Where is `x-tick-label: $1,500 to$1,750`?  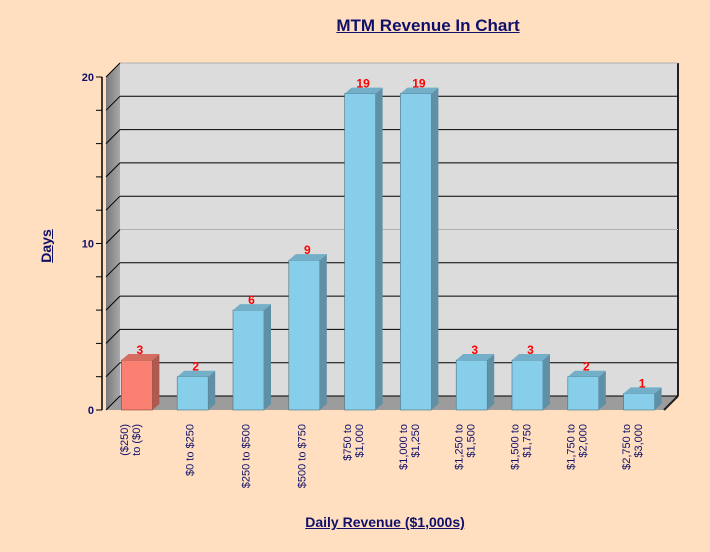
x-tick-label: $1,500 to$1,750 is located at coordinates (522, 447).